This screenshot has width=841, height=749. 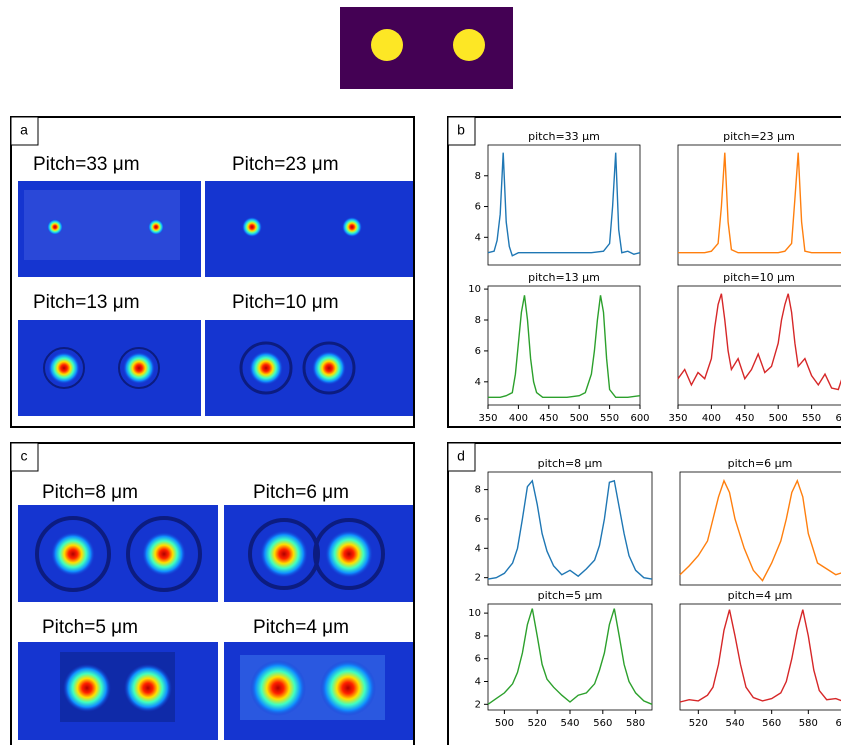 I want to click on sample-image, so click(x=426, y=48).